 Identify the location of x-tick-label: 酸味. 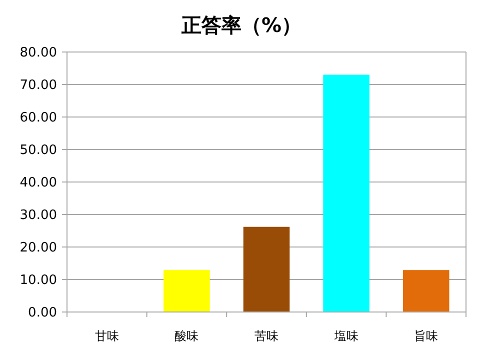
(186, 336).